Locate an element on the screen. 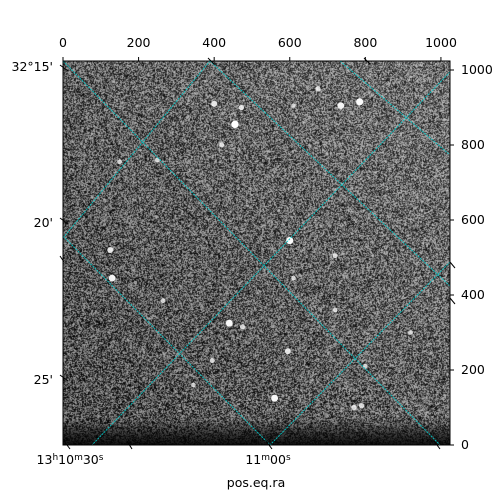 The image size is (500, 500). x-axis-label: pos.eq.ra is located at coordinates (256, 482).